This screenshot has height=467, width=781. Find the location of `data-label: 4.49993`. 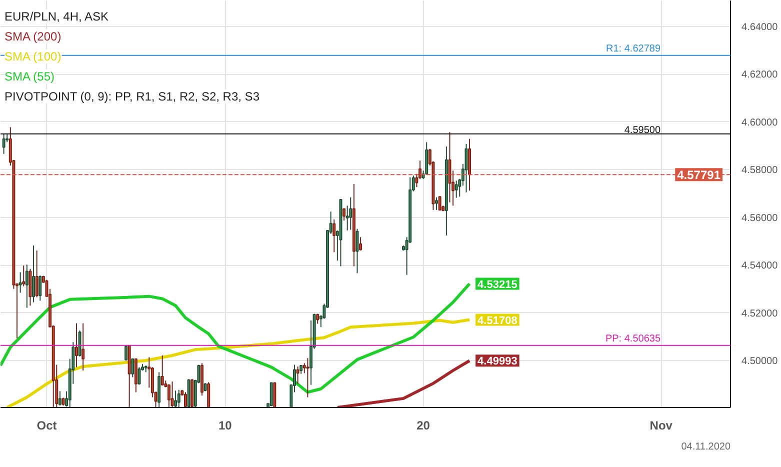

data-label: 4.49993 is located at coordinates (498, 362).